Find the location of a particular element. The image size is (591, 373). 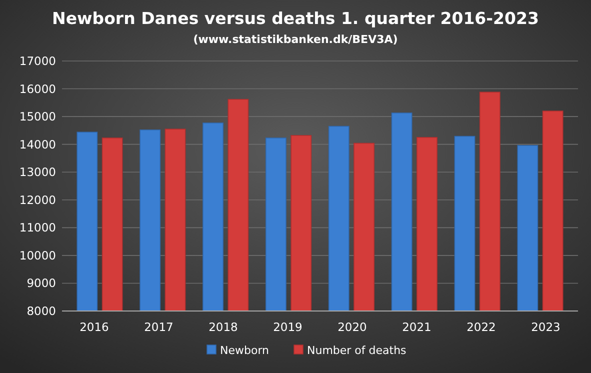

y-tick-label: 17000 is located at coordinates (37, 61).